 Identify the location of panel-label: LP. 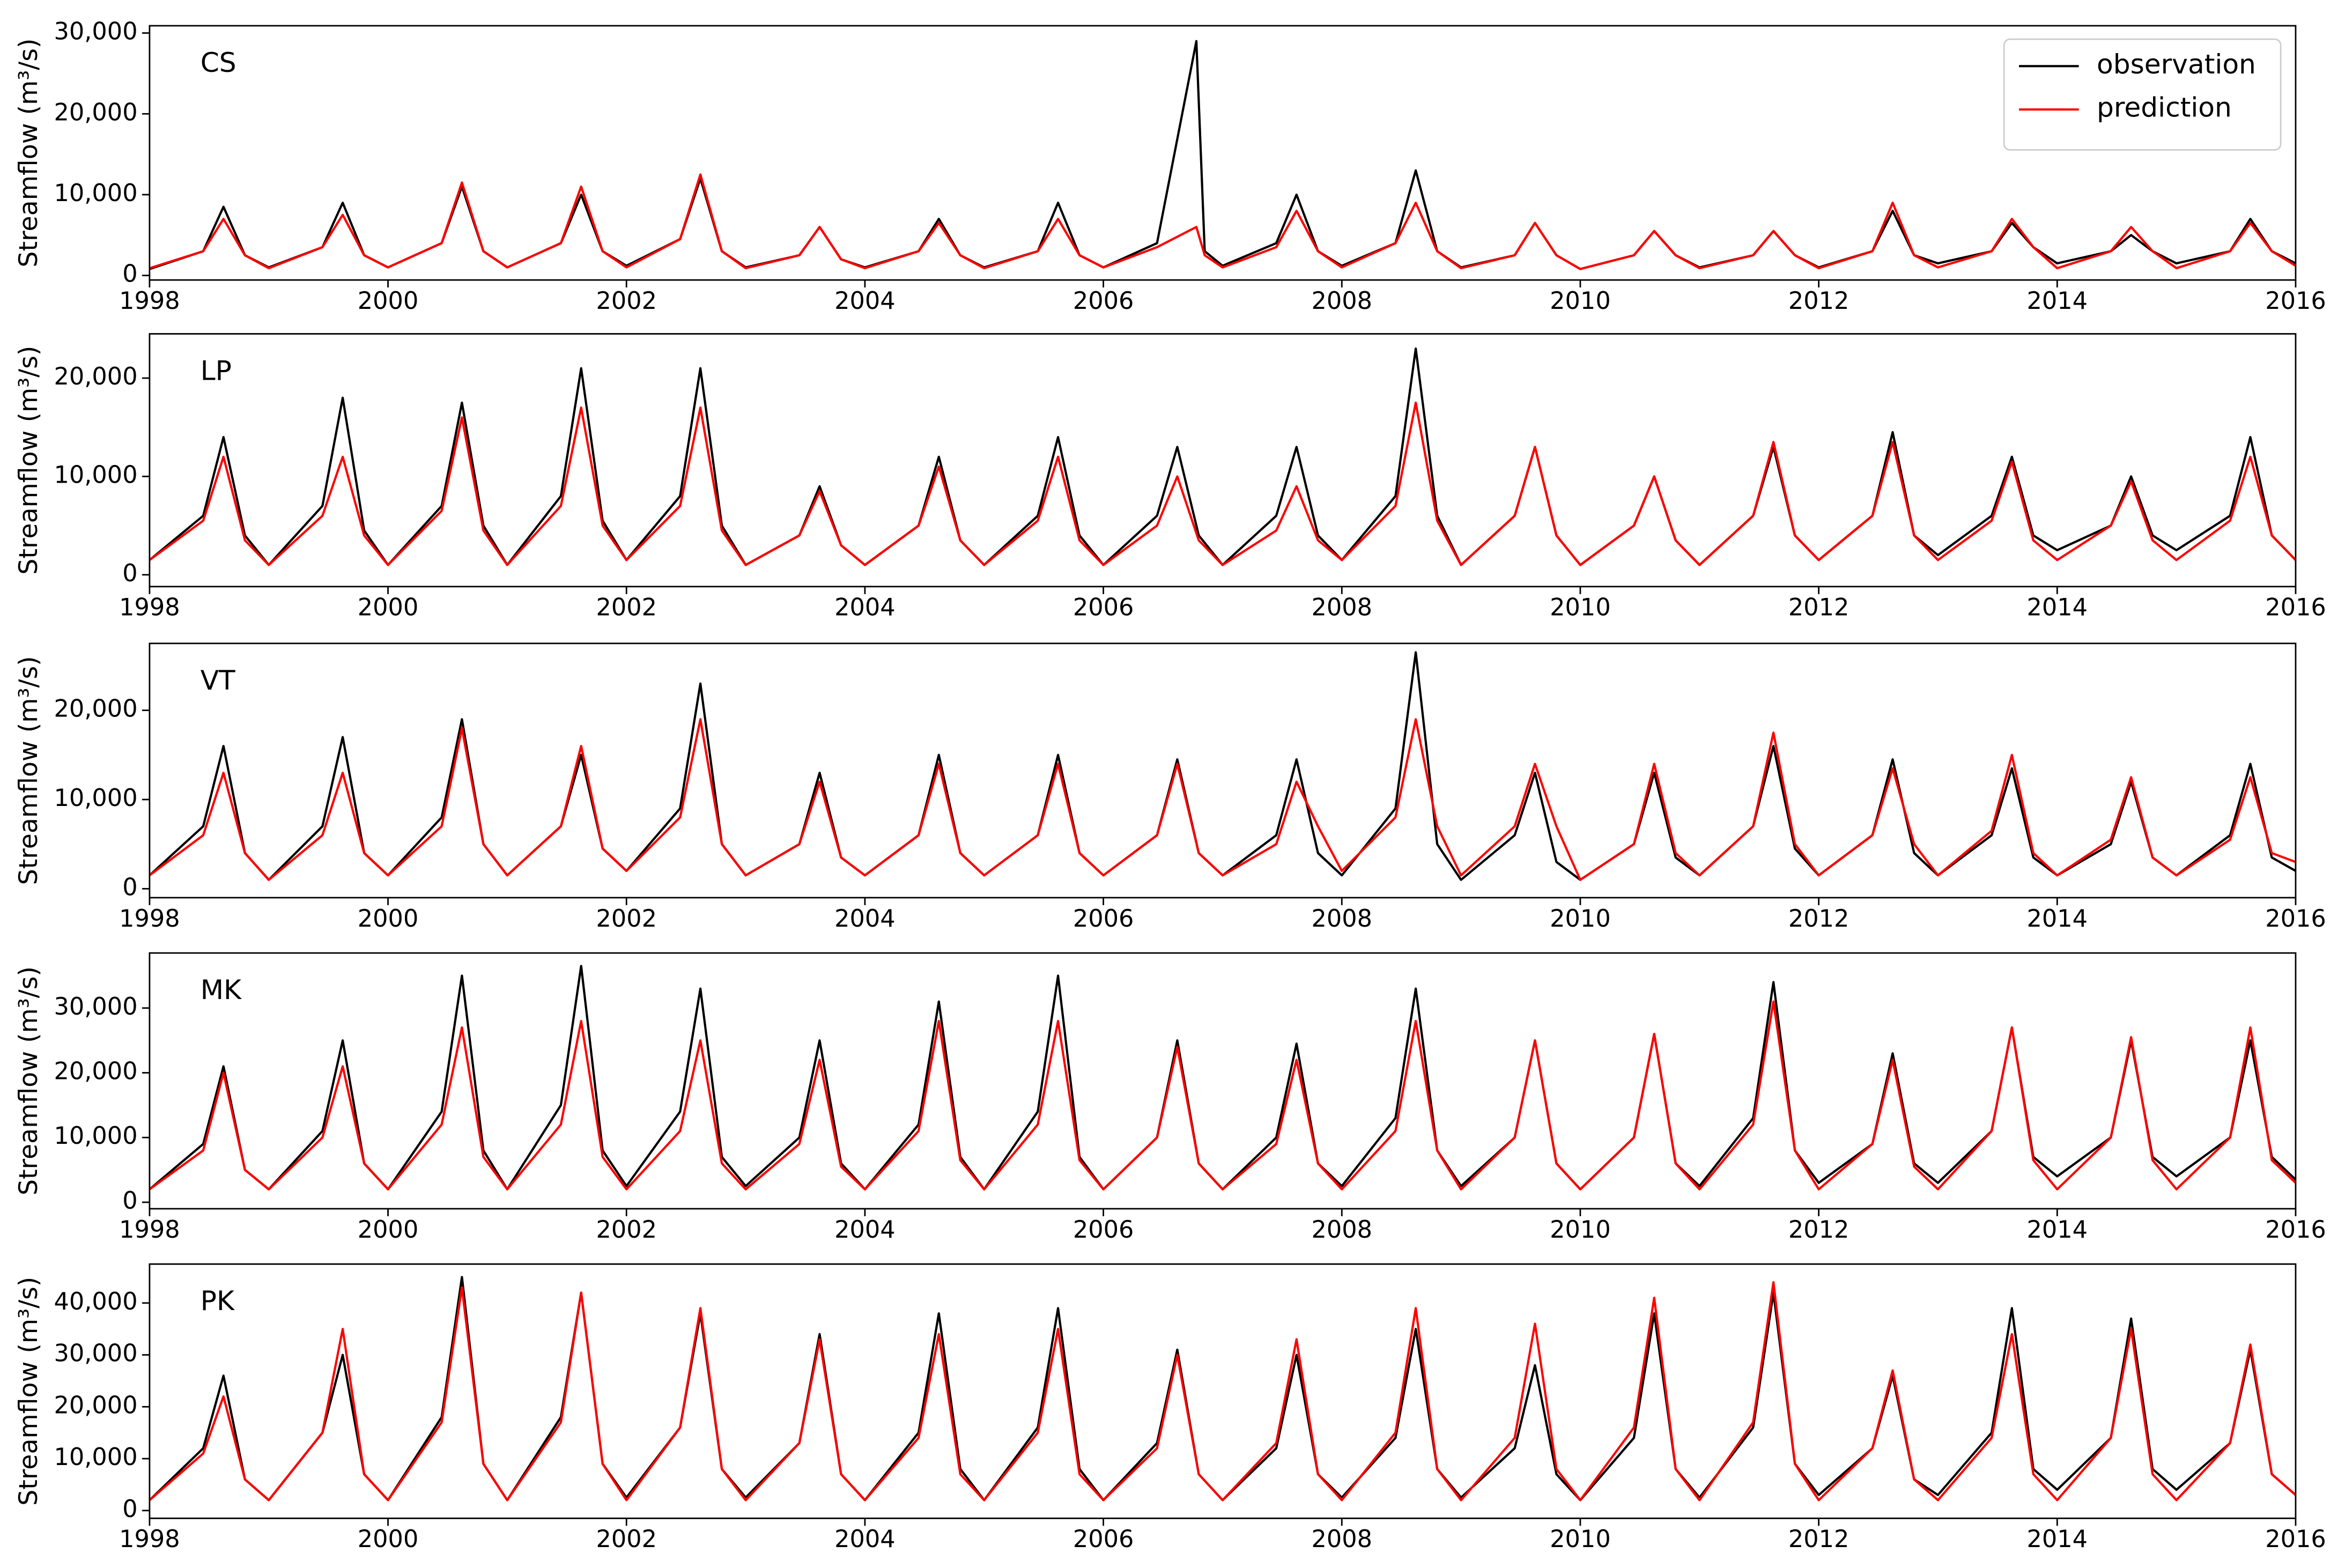
(216, 371).